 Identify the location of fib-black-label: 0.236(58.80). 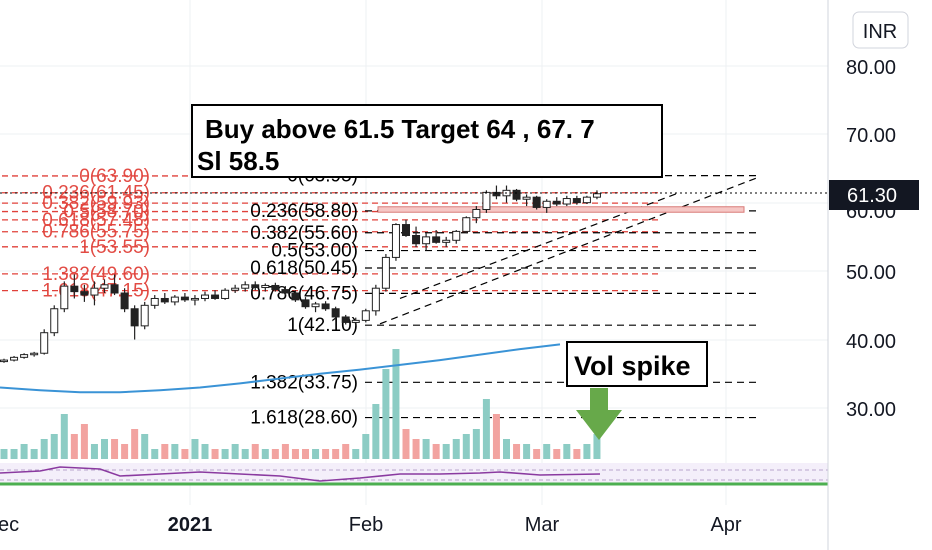
(304, 211).